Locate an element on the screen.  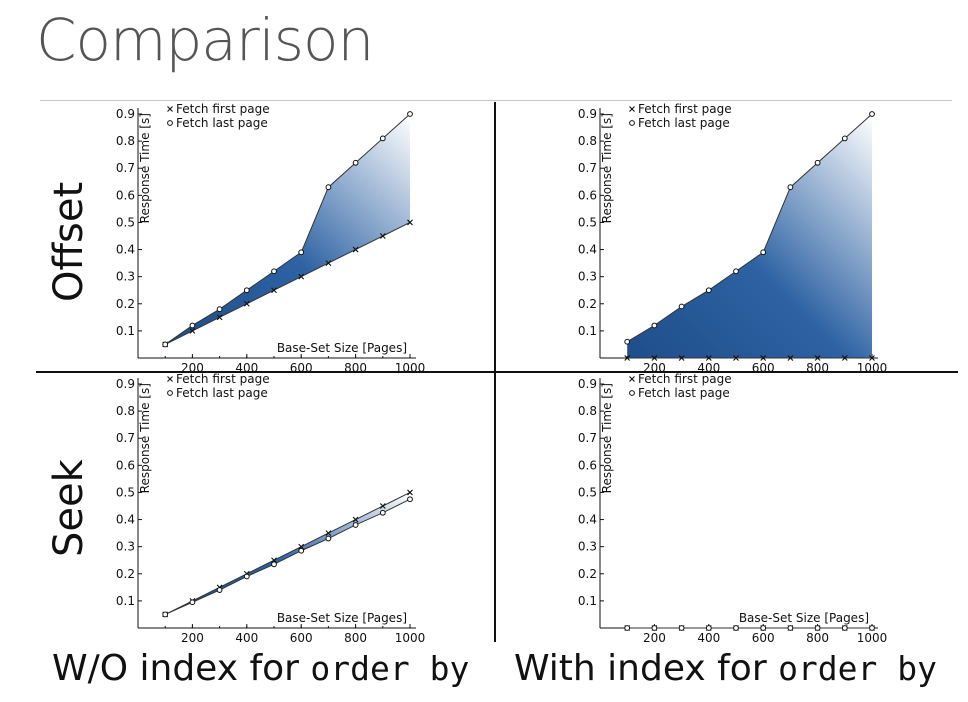
fill-between-area is located at coordinates (287, 229).